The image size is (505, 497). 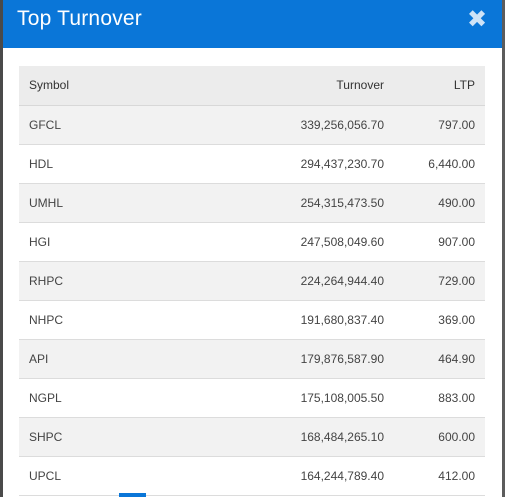 What do you see at coordinates (477, 19) in the screenshot?
I see `close-icon: ✖` at bounding box center [477, 19].